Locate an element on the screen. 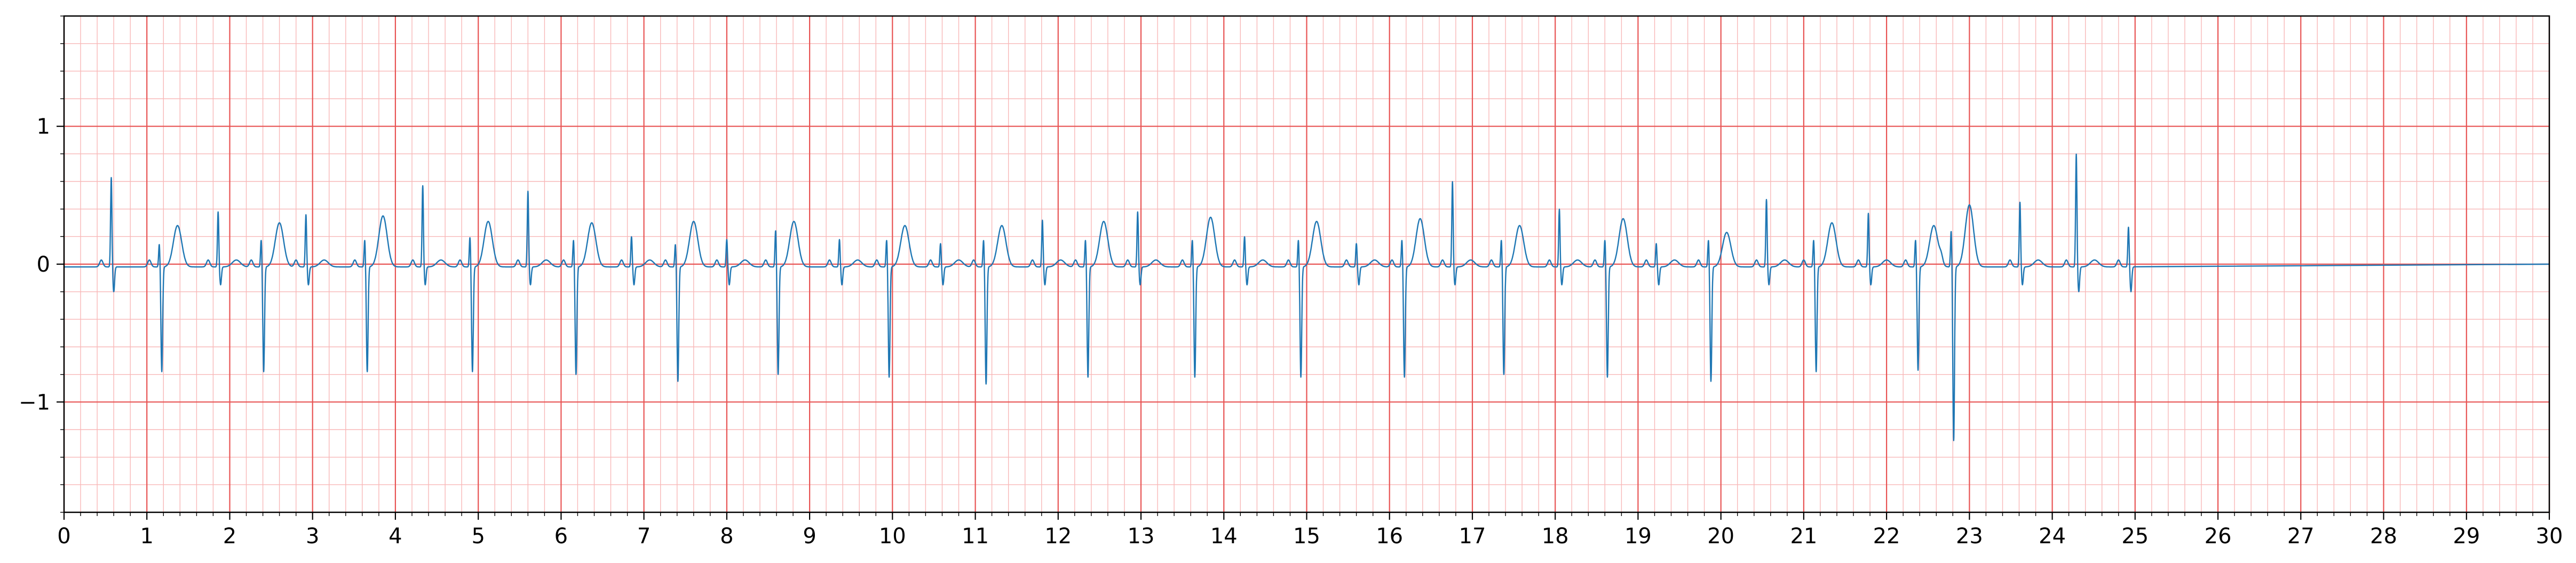  y-tick-label: 1 is located at coordinates (43, 127).